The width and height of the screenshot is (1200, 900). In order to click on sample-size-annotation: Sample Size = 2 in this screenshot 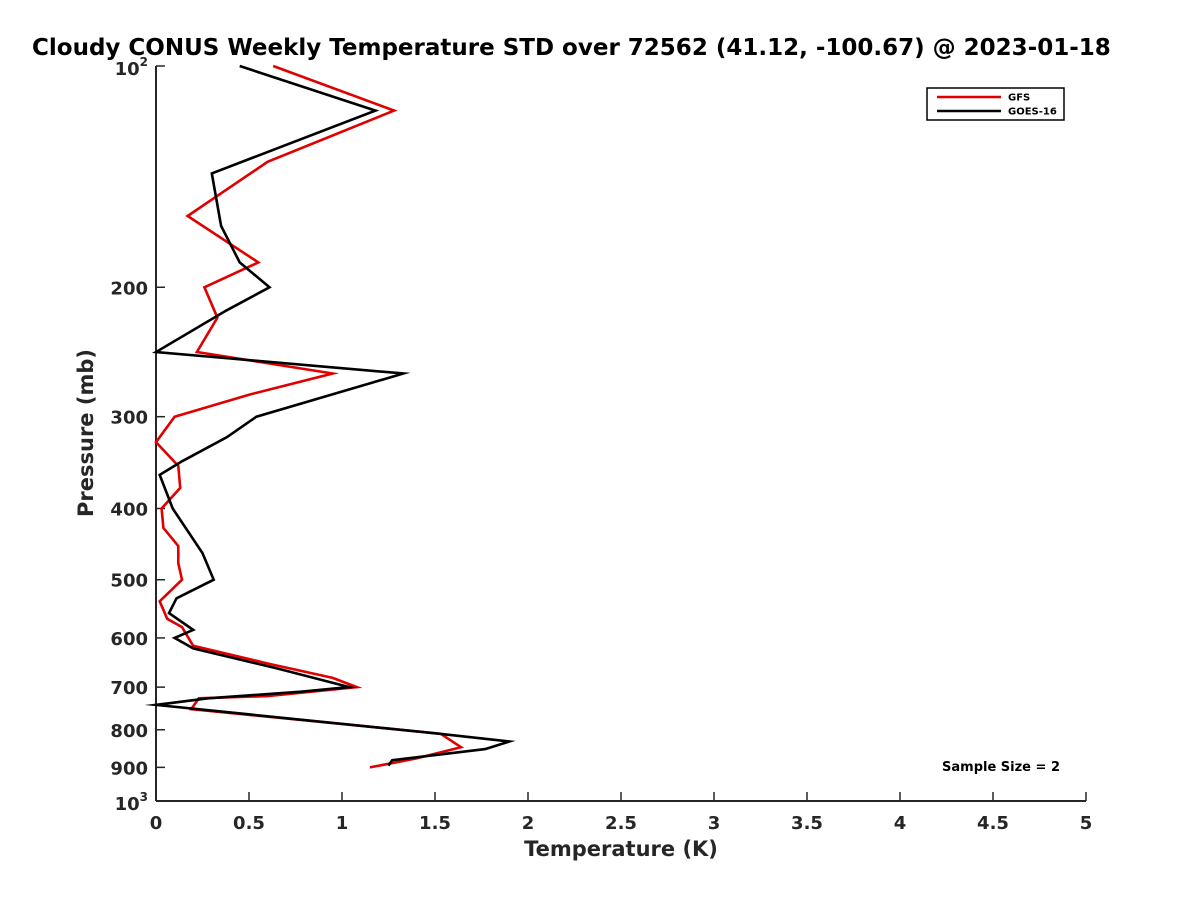, I will do `click(1001, 767)`.